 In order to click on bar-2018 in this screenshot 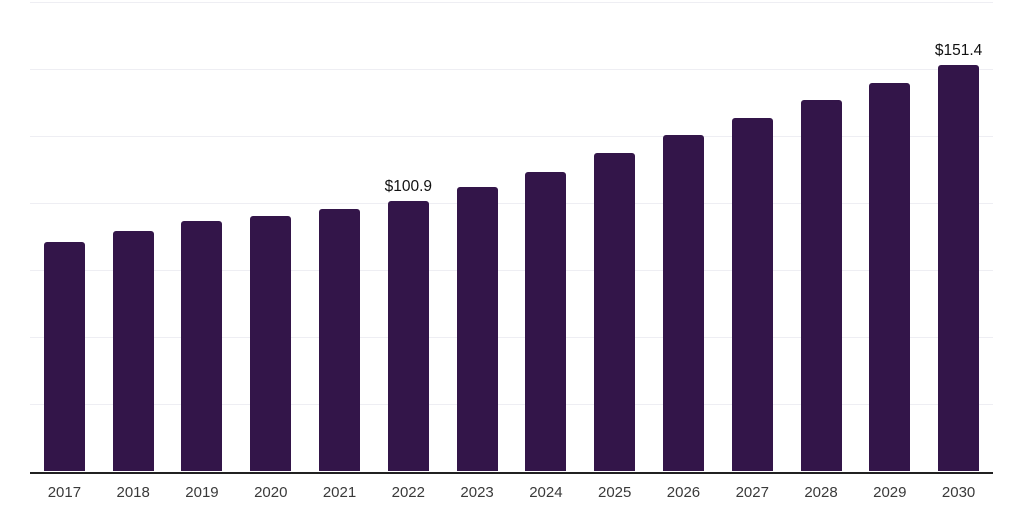, I will do `click(133, 351)`.